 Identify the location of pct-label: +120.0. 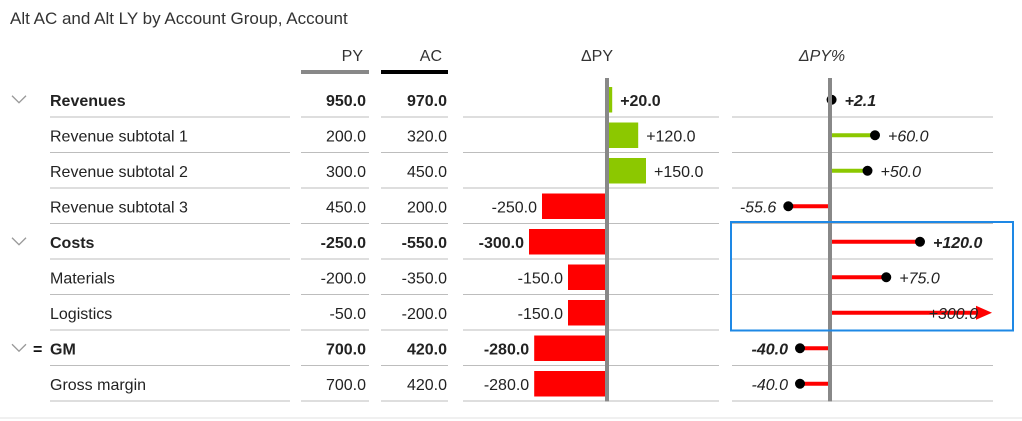
(957, 243).